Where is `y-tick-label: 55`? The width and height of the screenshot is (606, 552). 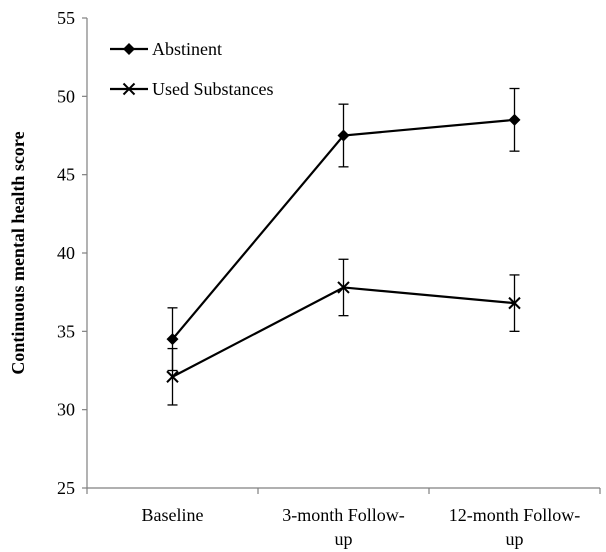
y-tick-label: 55 is located at coordinates (66, 18).